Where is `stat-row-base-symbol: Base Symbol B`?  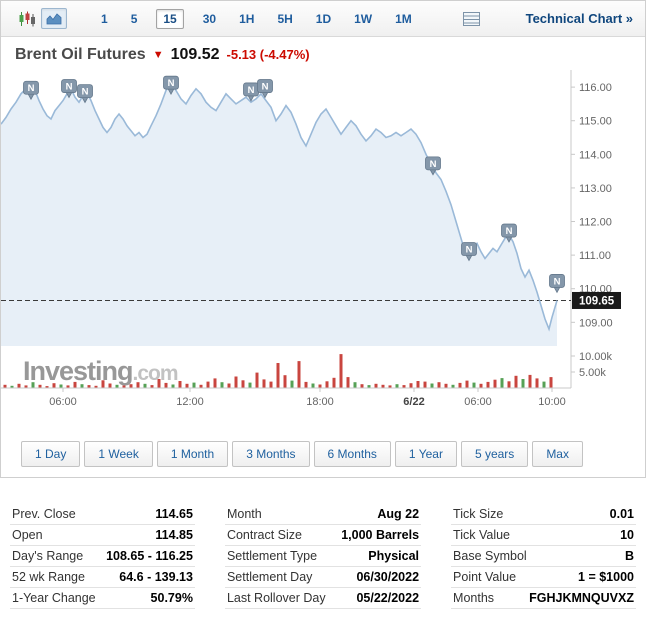 stat-row-base-symbol: Base Symbol B is located at coordinates (543, 556).